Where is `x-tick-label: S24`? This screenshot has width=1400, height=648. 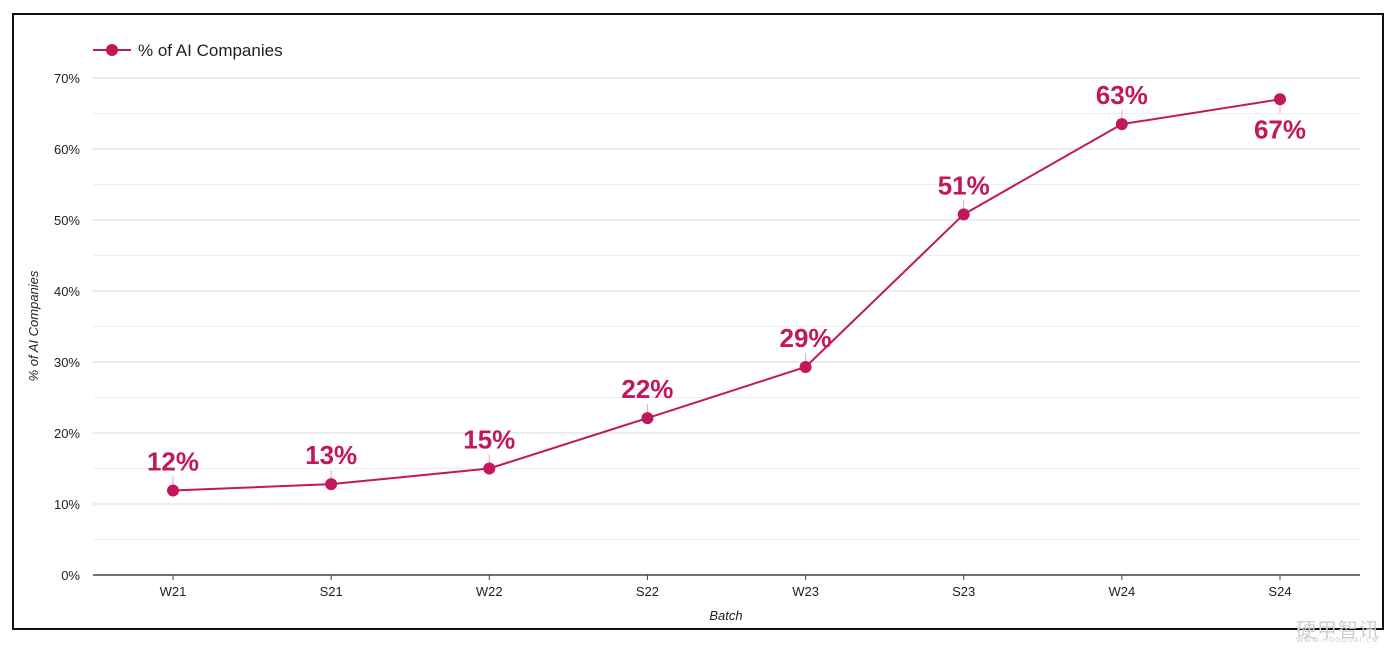 x-tick-label: S24 is located at coordinates (1279, 591).